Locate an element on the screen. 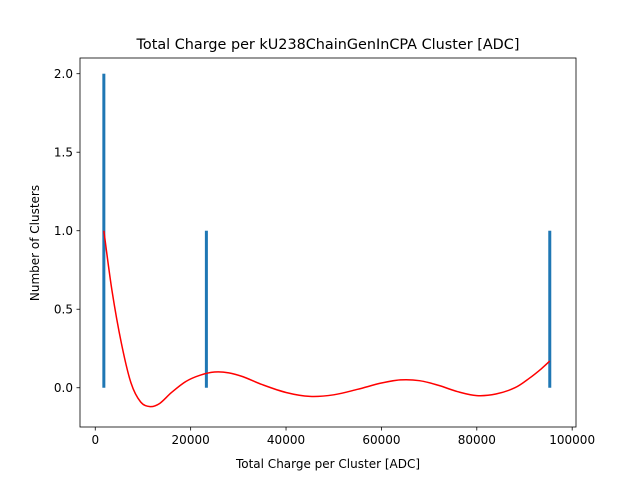  y-tick-label: 2.0 is located at coordinates (63, 74).